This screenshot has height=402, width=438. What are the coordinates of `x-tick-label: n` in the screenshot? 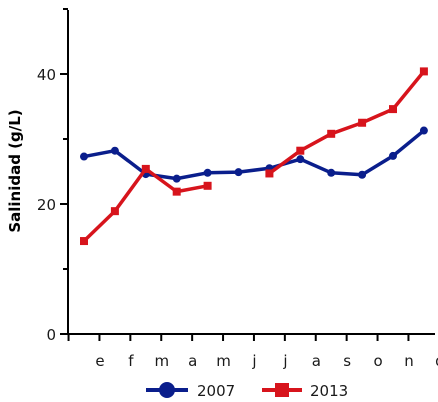 It's located at (409, 361).